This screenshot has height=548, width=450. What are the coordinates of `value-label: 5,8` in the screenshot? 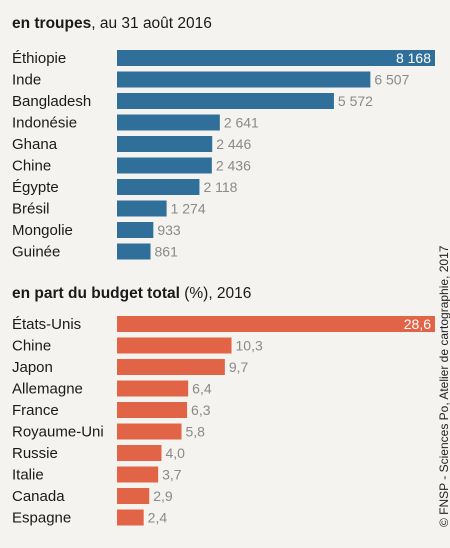 It's located at (195, 432).